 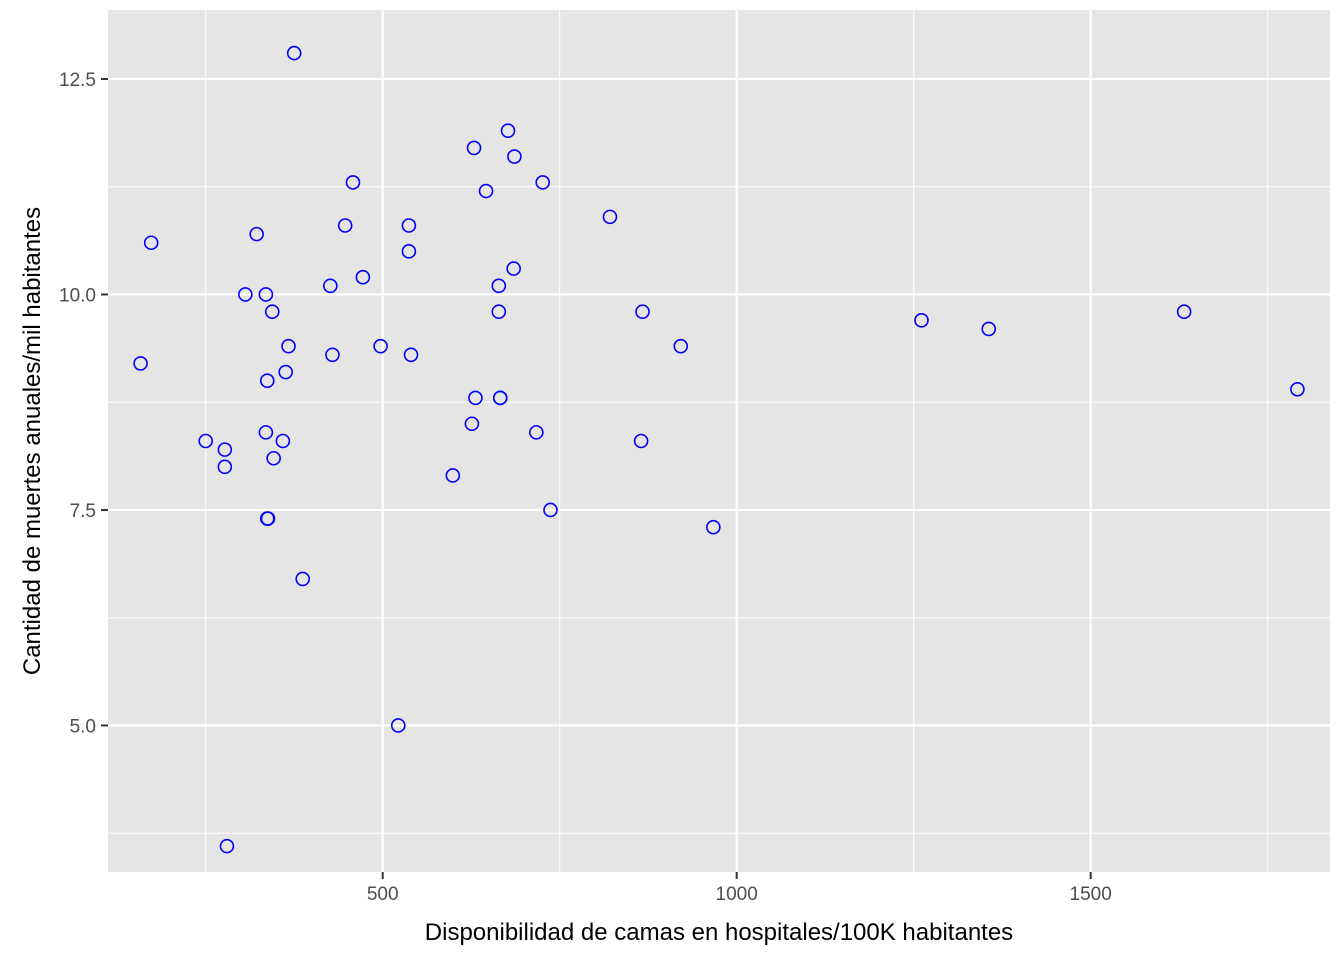 What do you see at coordinates (383, 894) in the screenshot?
I see `x-tick-label: 500` at bounding box center [383, 894].